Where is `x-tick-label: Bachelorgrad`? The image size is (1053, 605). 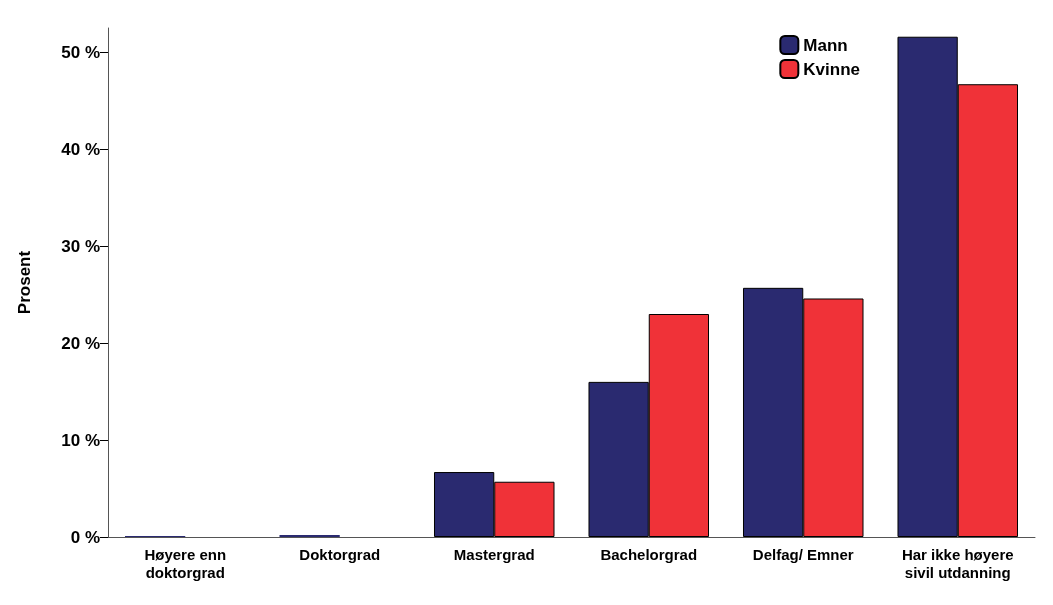 x-tick-label: Bachelorgrad is located at coordinates (649, 554).